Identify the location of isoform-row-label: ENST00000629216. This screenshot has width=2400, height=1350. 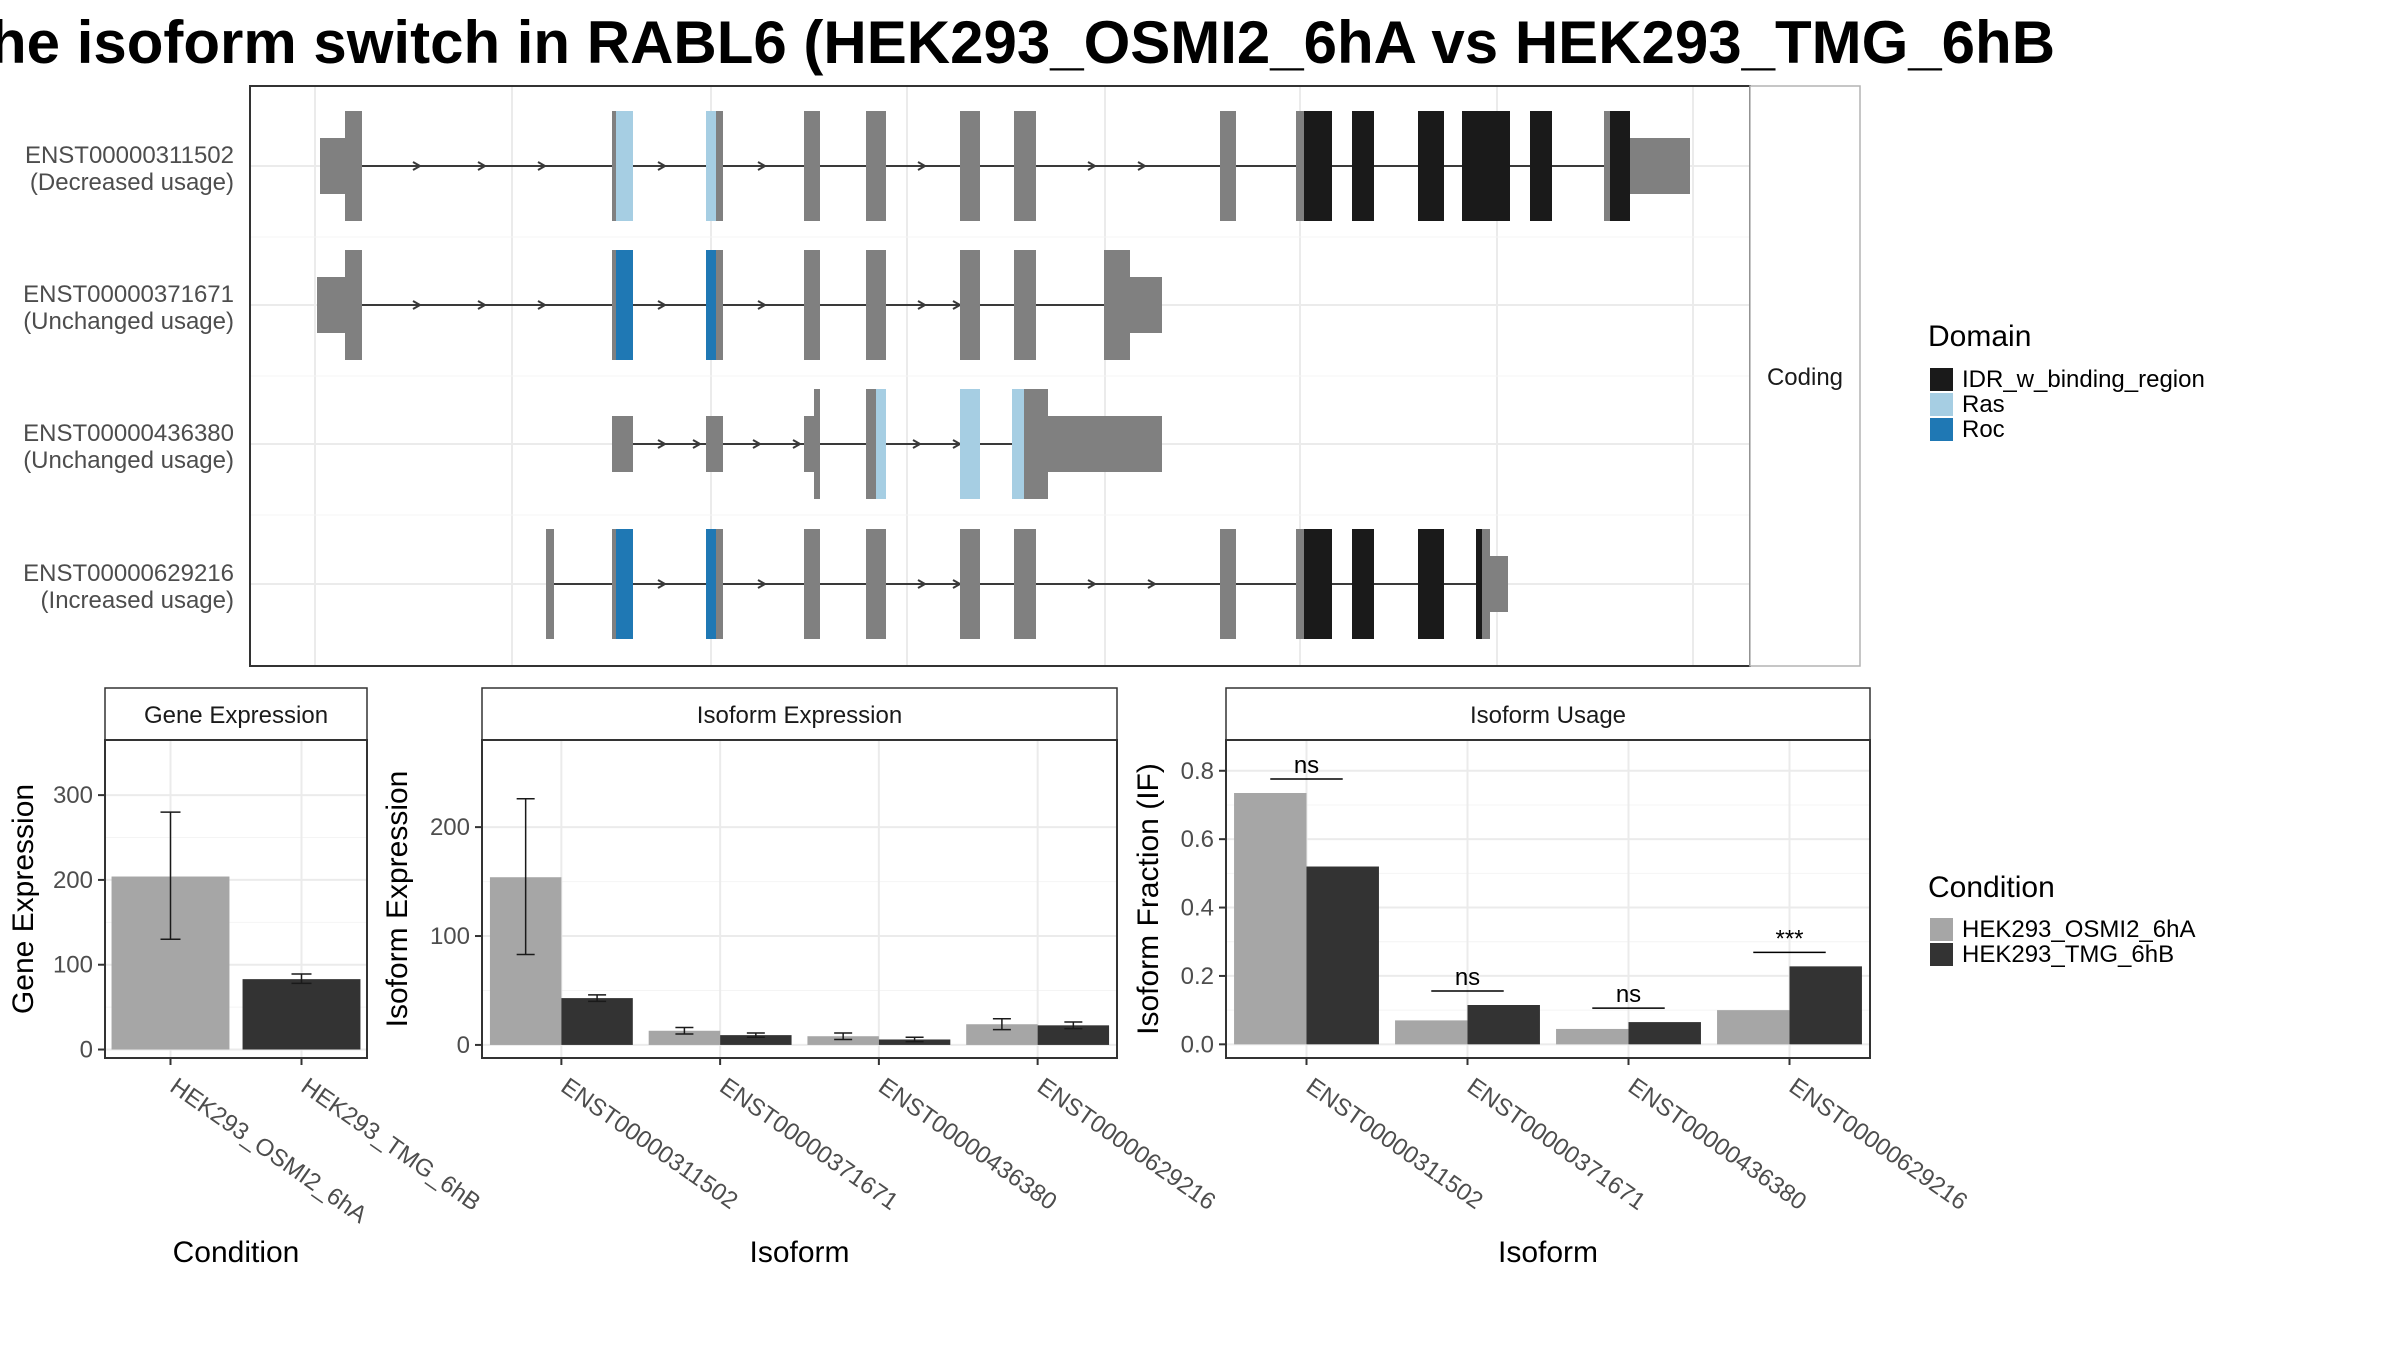
(128, 573).